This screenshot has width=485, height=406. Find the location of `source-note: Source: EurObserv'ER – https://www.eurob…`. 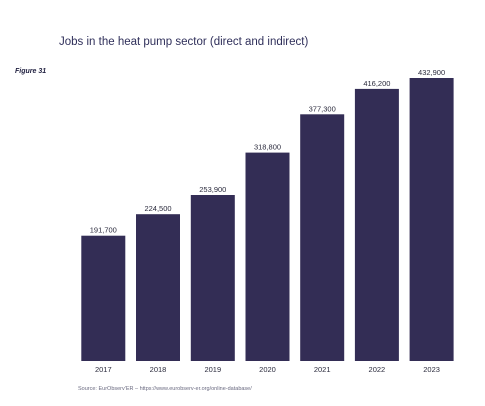

source-note: Source: EurObserv'ER – https://www.eurob… is located at coordinates (165, 389).